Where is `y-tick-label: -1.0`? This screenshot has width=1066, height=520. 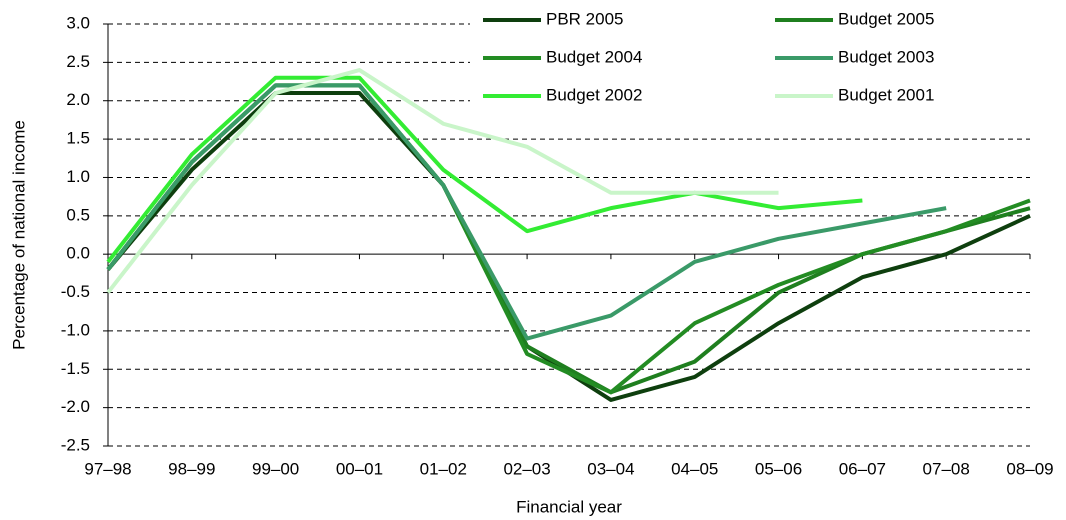
y-tick-label: -1.0 is located at coordinates (75, 329).